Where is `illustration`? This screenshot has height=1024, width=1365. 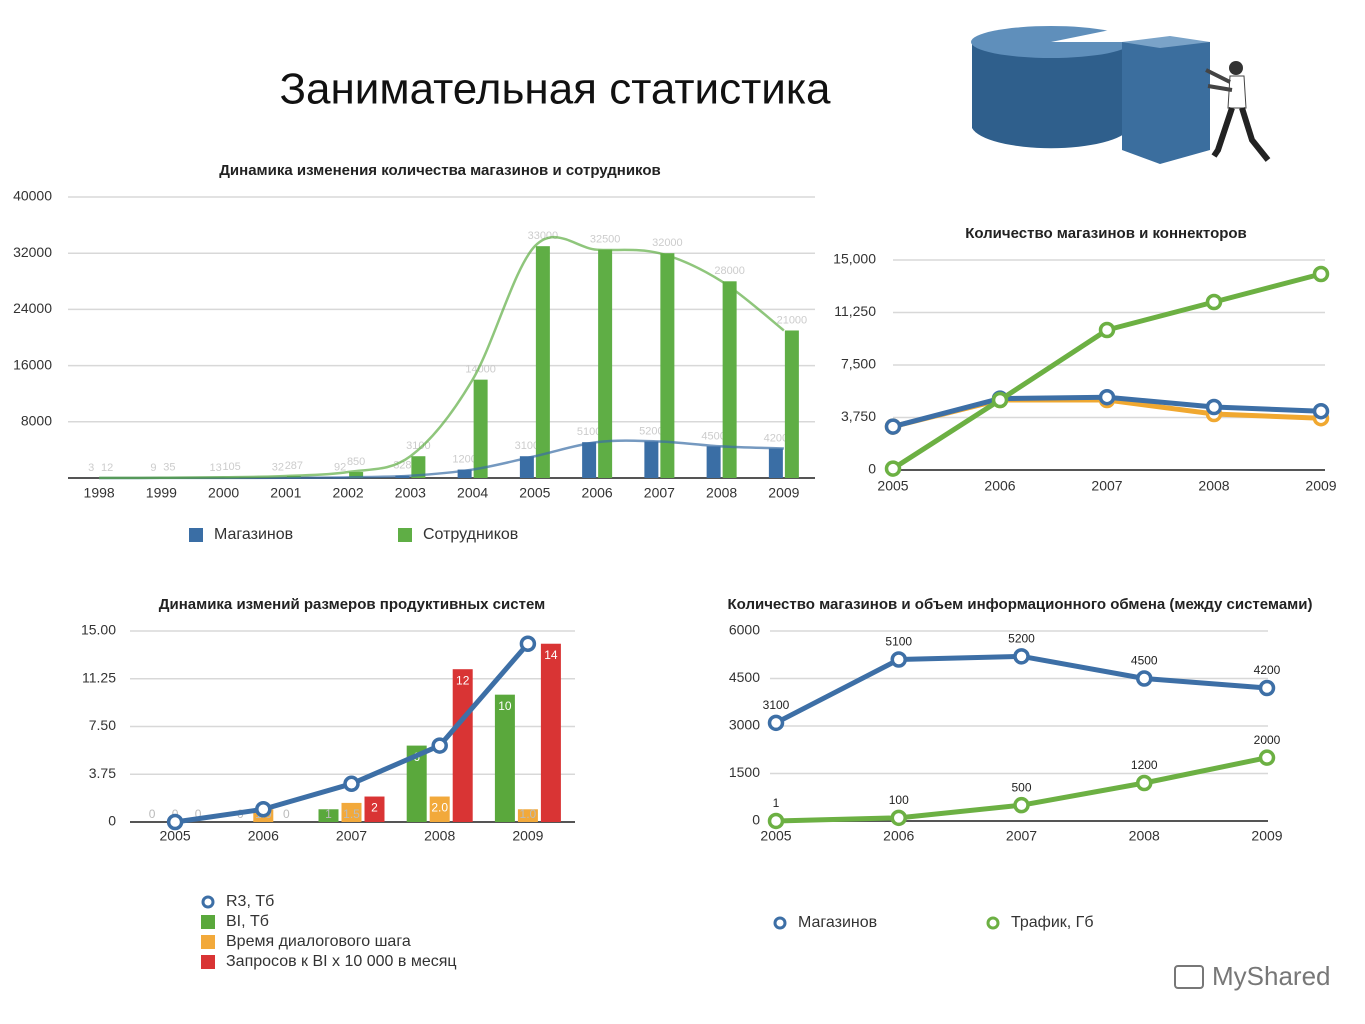
illustration is located at coordinates (1121, 95).